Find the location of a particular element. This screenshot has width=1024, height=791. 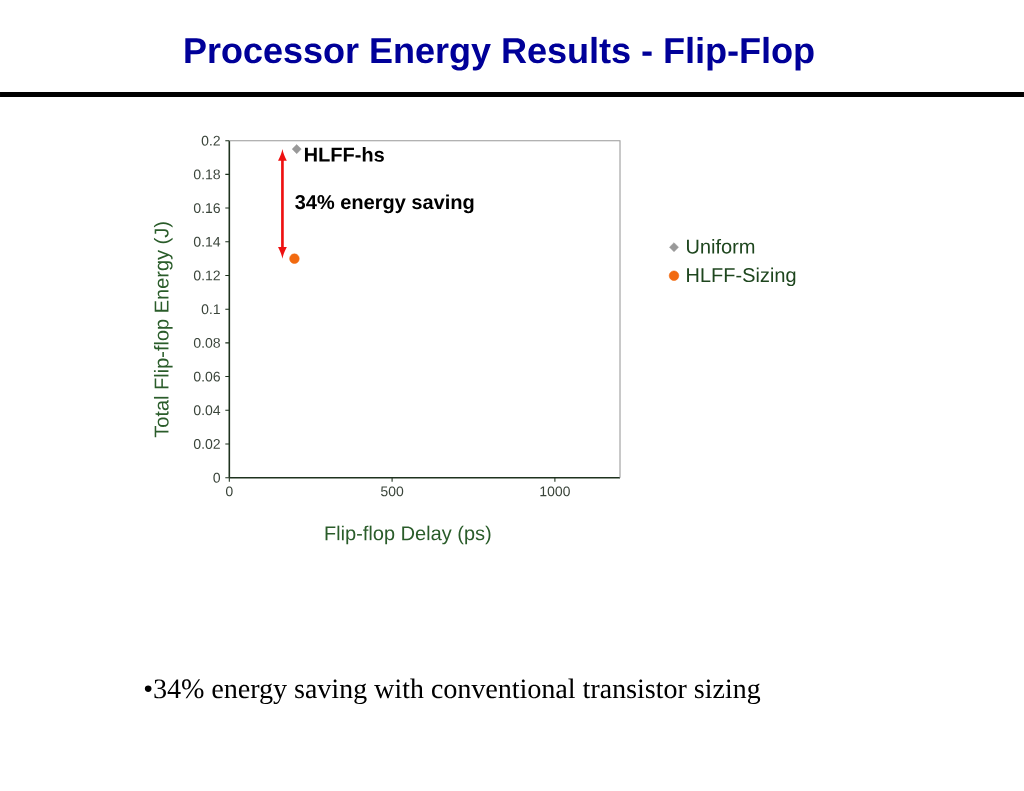

x-tick-label: 1000 is located at coordinates (555, 491).